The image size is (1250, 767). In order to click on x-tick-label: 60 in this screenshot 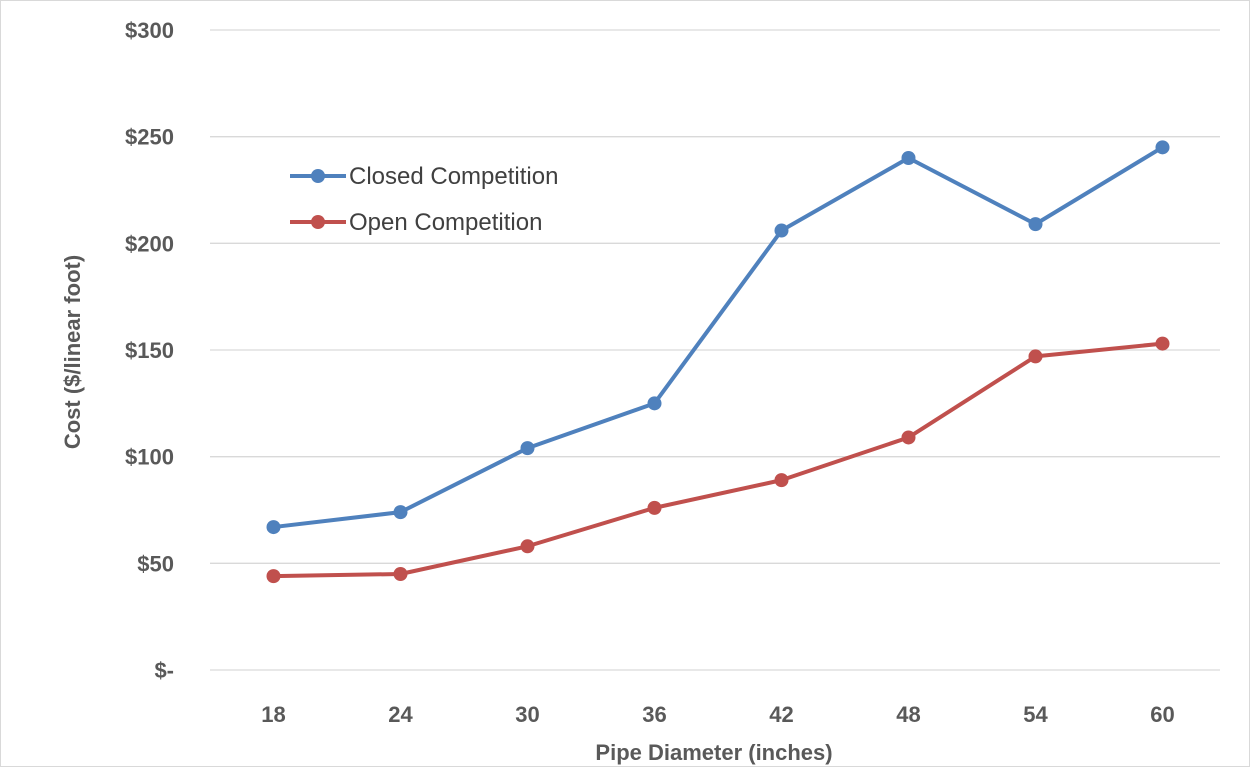, I will do `click(1162, 714)`.